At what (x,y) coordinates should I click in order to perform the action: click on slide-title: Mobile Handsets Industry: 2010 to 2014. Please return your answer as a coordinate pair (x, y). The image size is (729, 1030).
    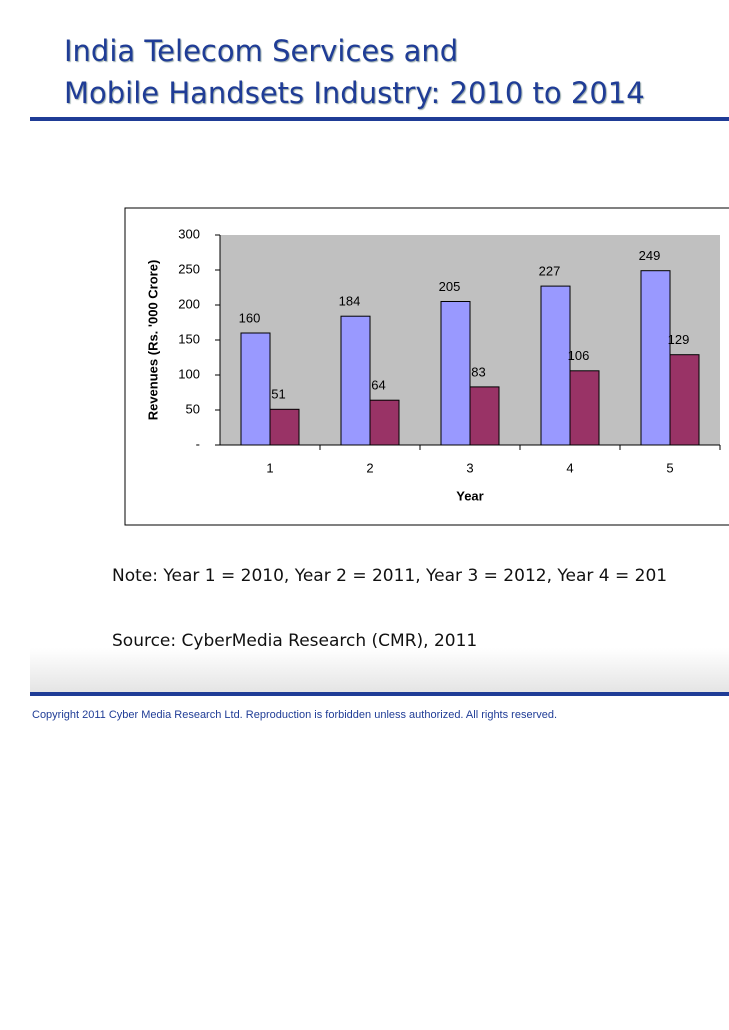
    Looking at the image, I should click on (354, 93).